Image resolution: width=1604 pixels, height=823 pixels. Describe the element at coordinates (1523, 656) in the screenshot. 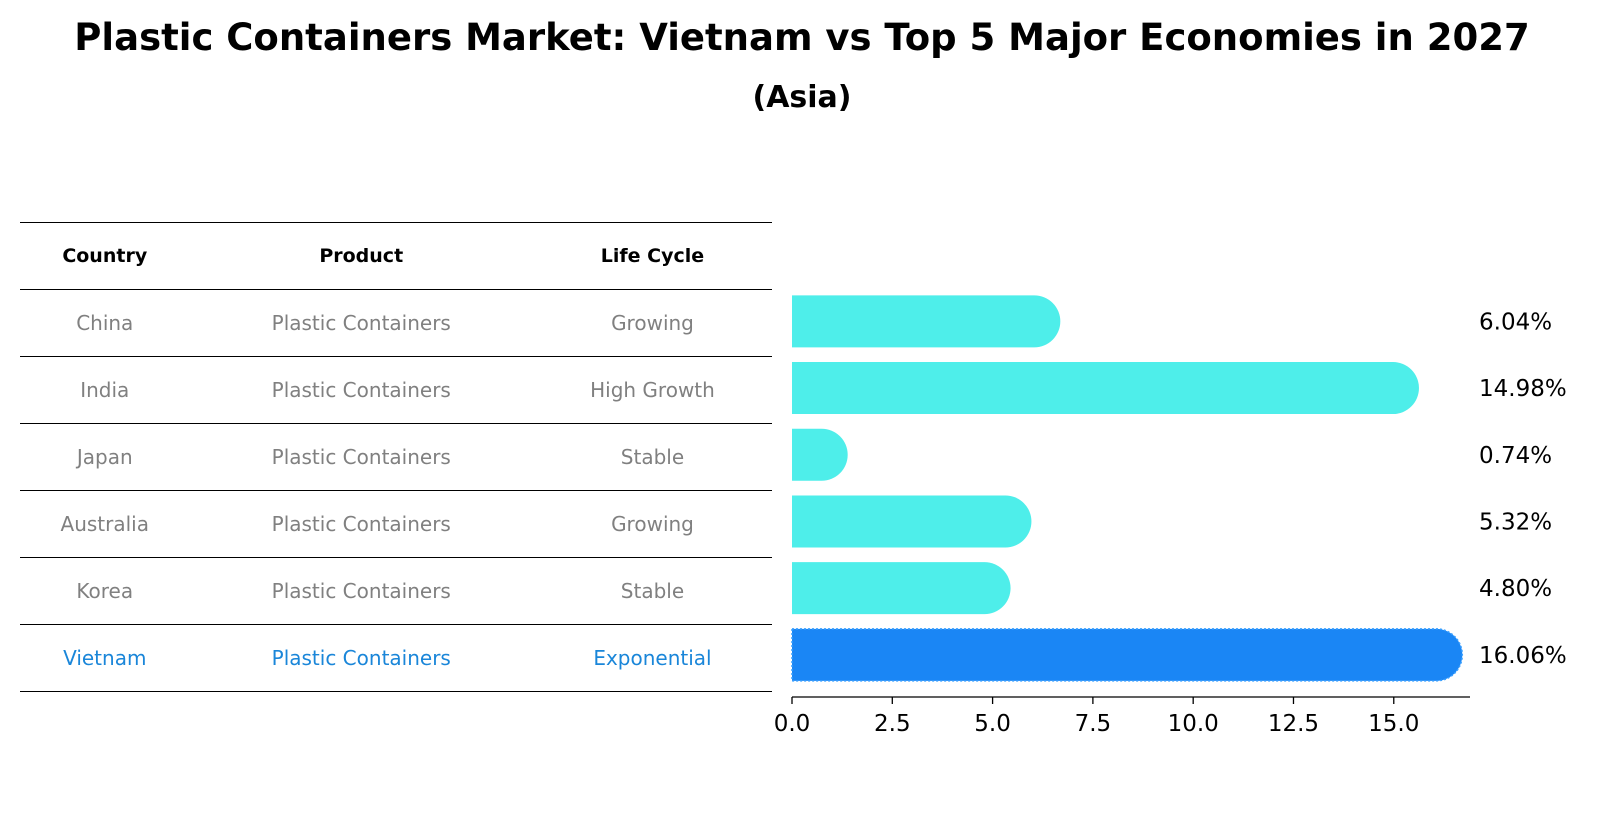

I see `bar-value-label: 16.06%` at that location.